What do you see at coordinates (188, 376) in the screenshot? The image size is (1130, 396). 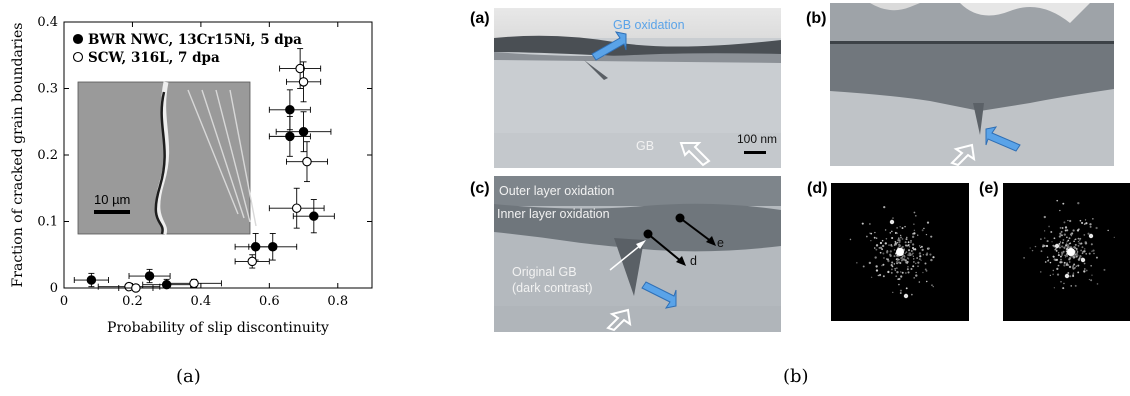 I see `caption-left: (a)` at bounding box center [188, 376].